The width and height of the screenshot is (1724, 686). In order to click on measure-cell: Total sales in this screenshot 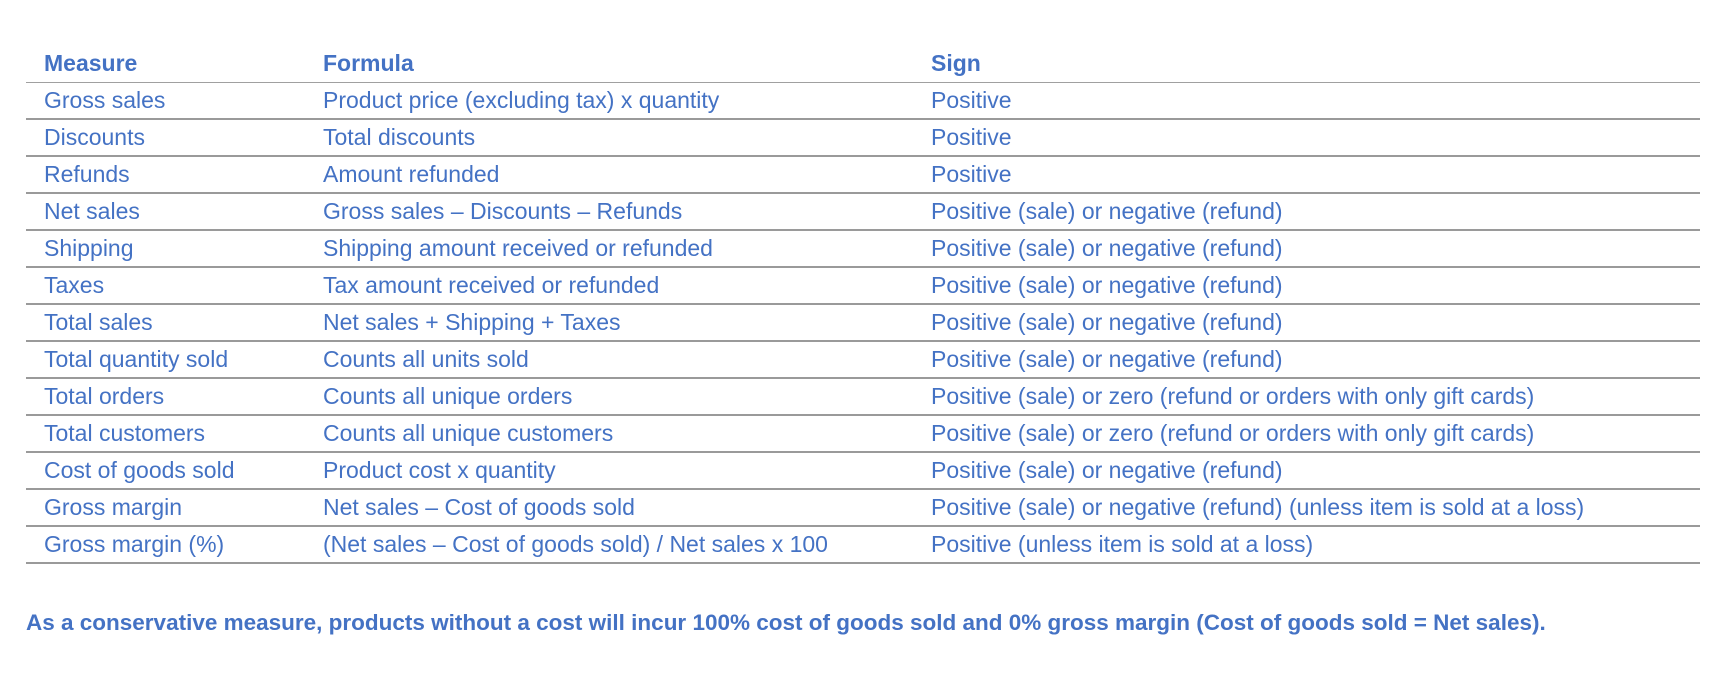, I will do `click(165, 322)`.